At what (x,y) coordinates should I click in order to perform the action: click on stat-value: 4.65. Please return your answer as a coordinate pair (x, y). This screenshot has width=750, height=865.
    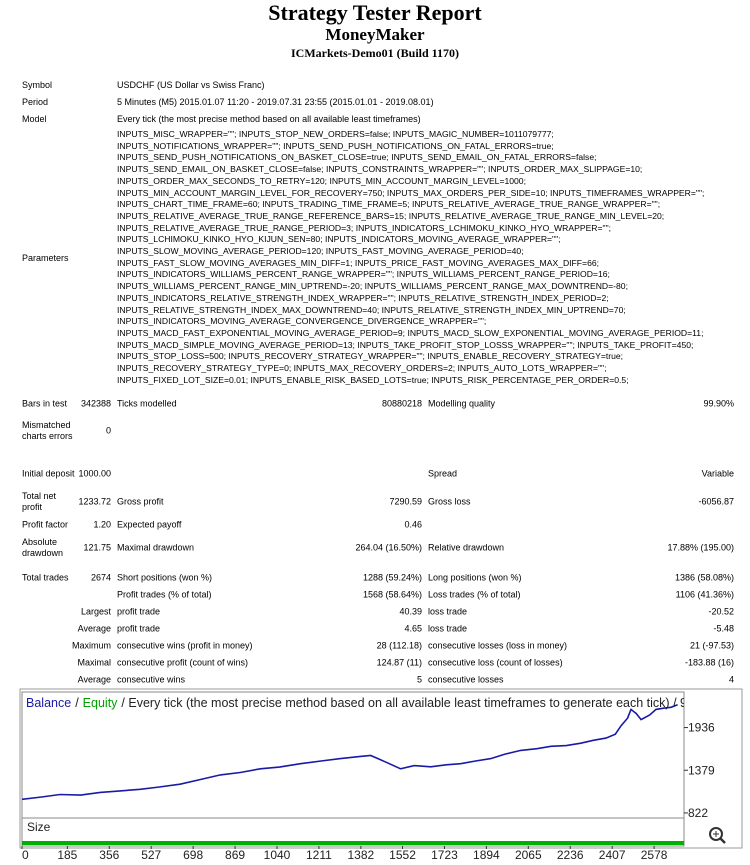
    Looking at the image, I should click on (413, 628).